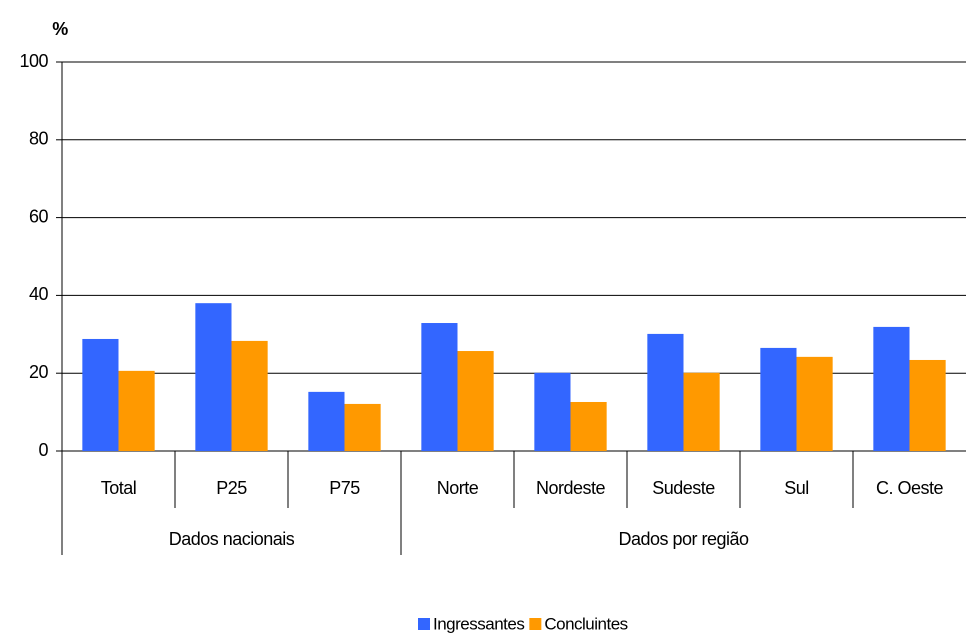 The image size is (966, 635). I want to click on x-tick-label: Sudeste, so click(683, 488).